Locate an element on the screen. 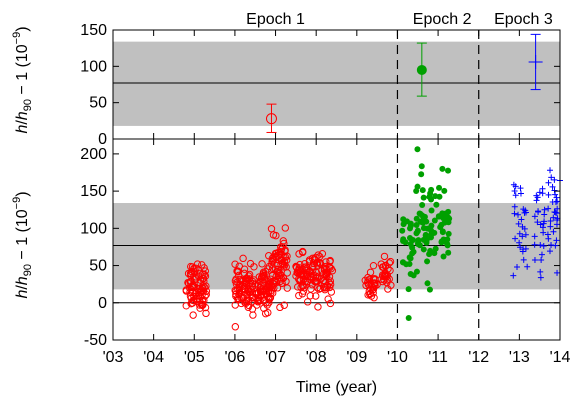  bottom-y-tick-label: 50 is located at coordinates (98, 266).